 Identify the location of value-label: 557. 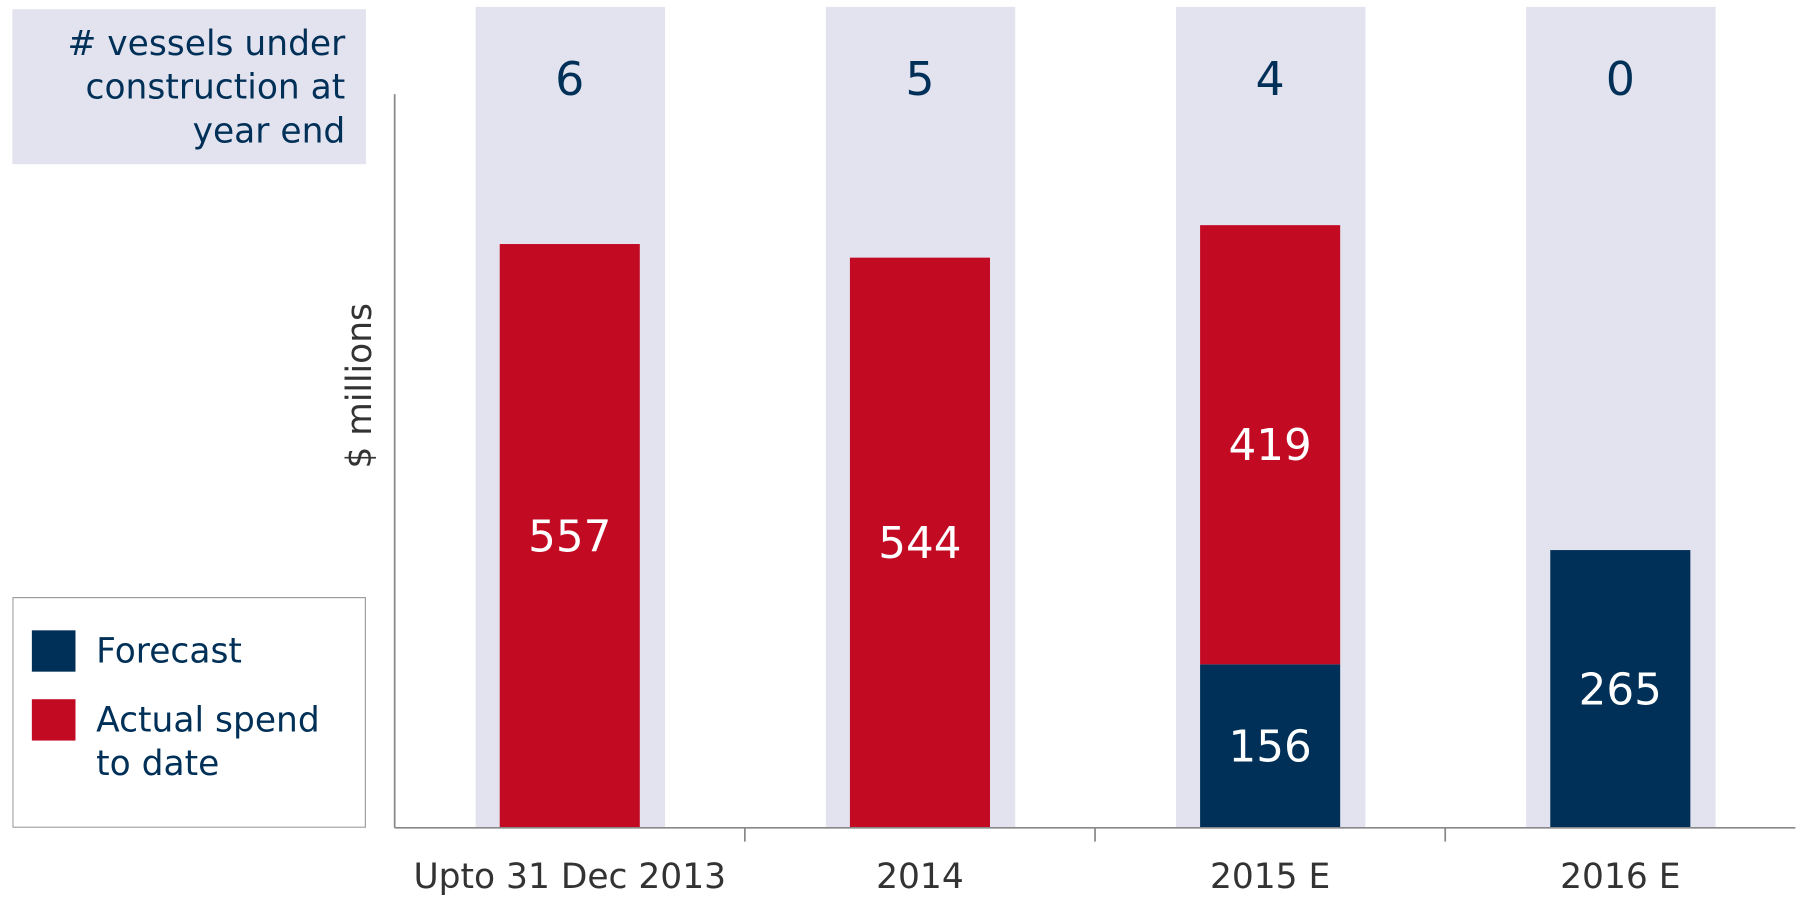
(569, 537).